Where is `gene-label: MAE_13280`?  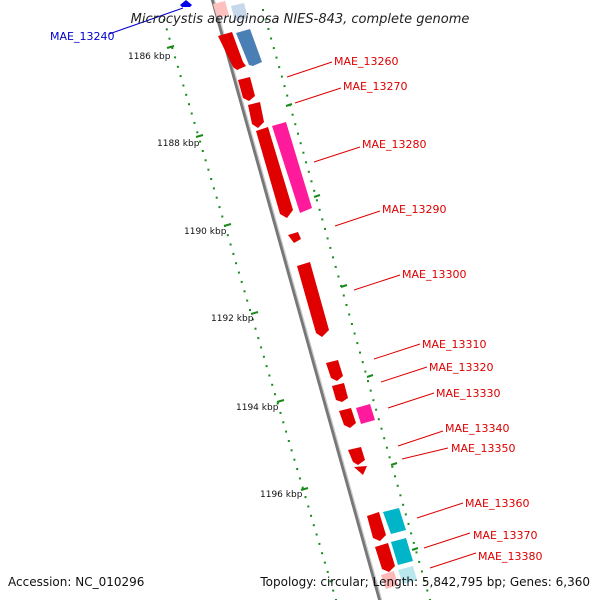
gene-label: MAE_13280 is located at coordinates (394, 144).